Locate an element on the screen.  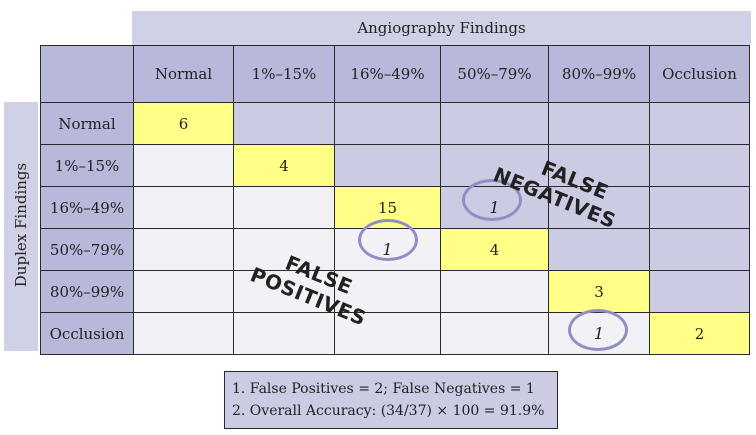
duplex-label: Duplex Findings is located at coordinates (21, 225).